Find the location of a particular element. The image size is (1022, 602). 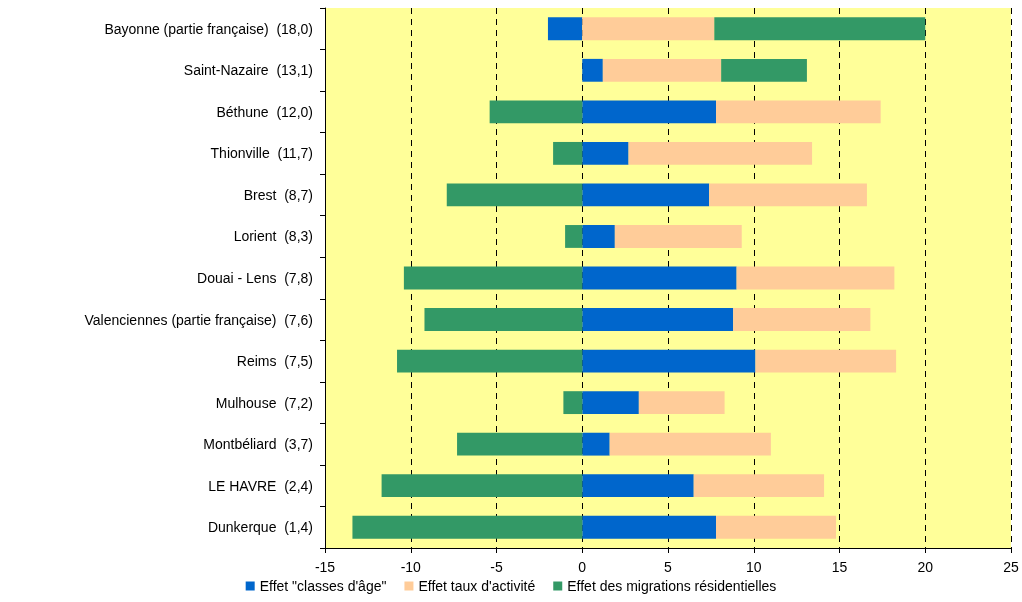

y-tick-label: Lorient (8,3) is located at coordinates (273, 236).